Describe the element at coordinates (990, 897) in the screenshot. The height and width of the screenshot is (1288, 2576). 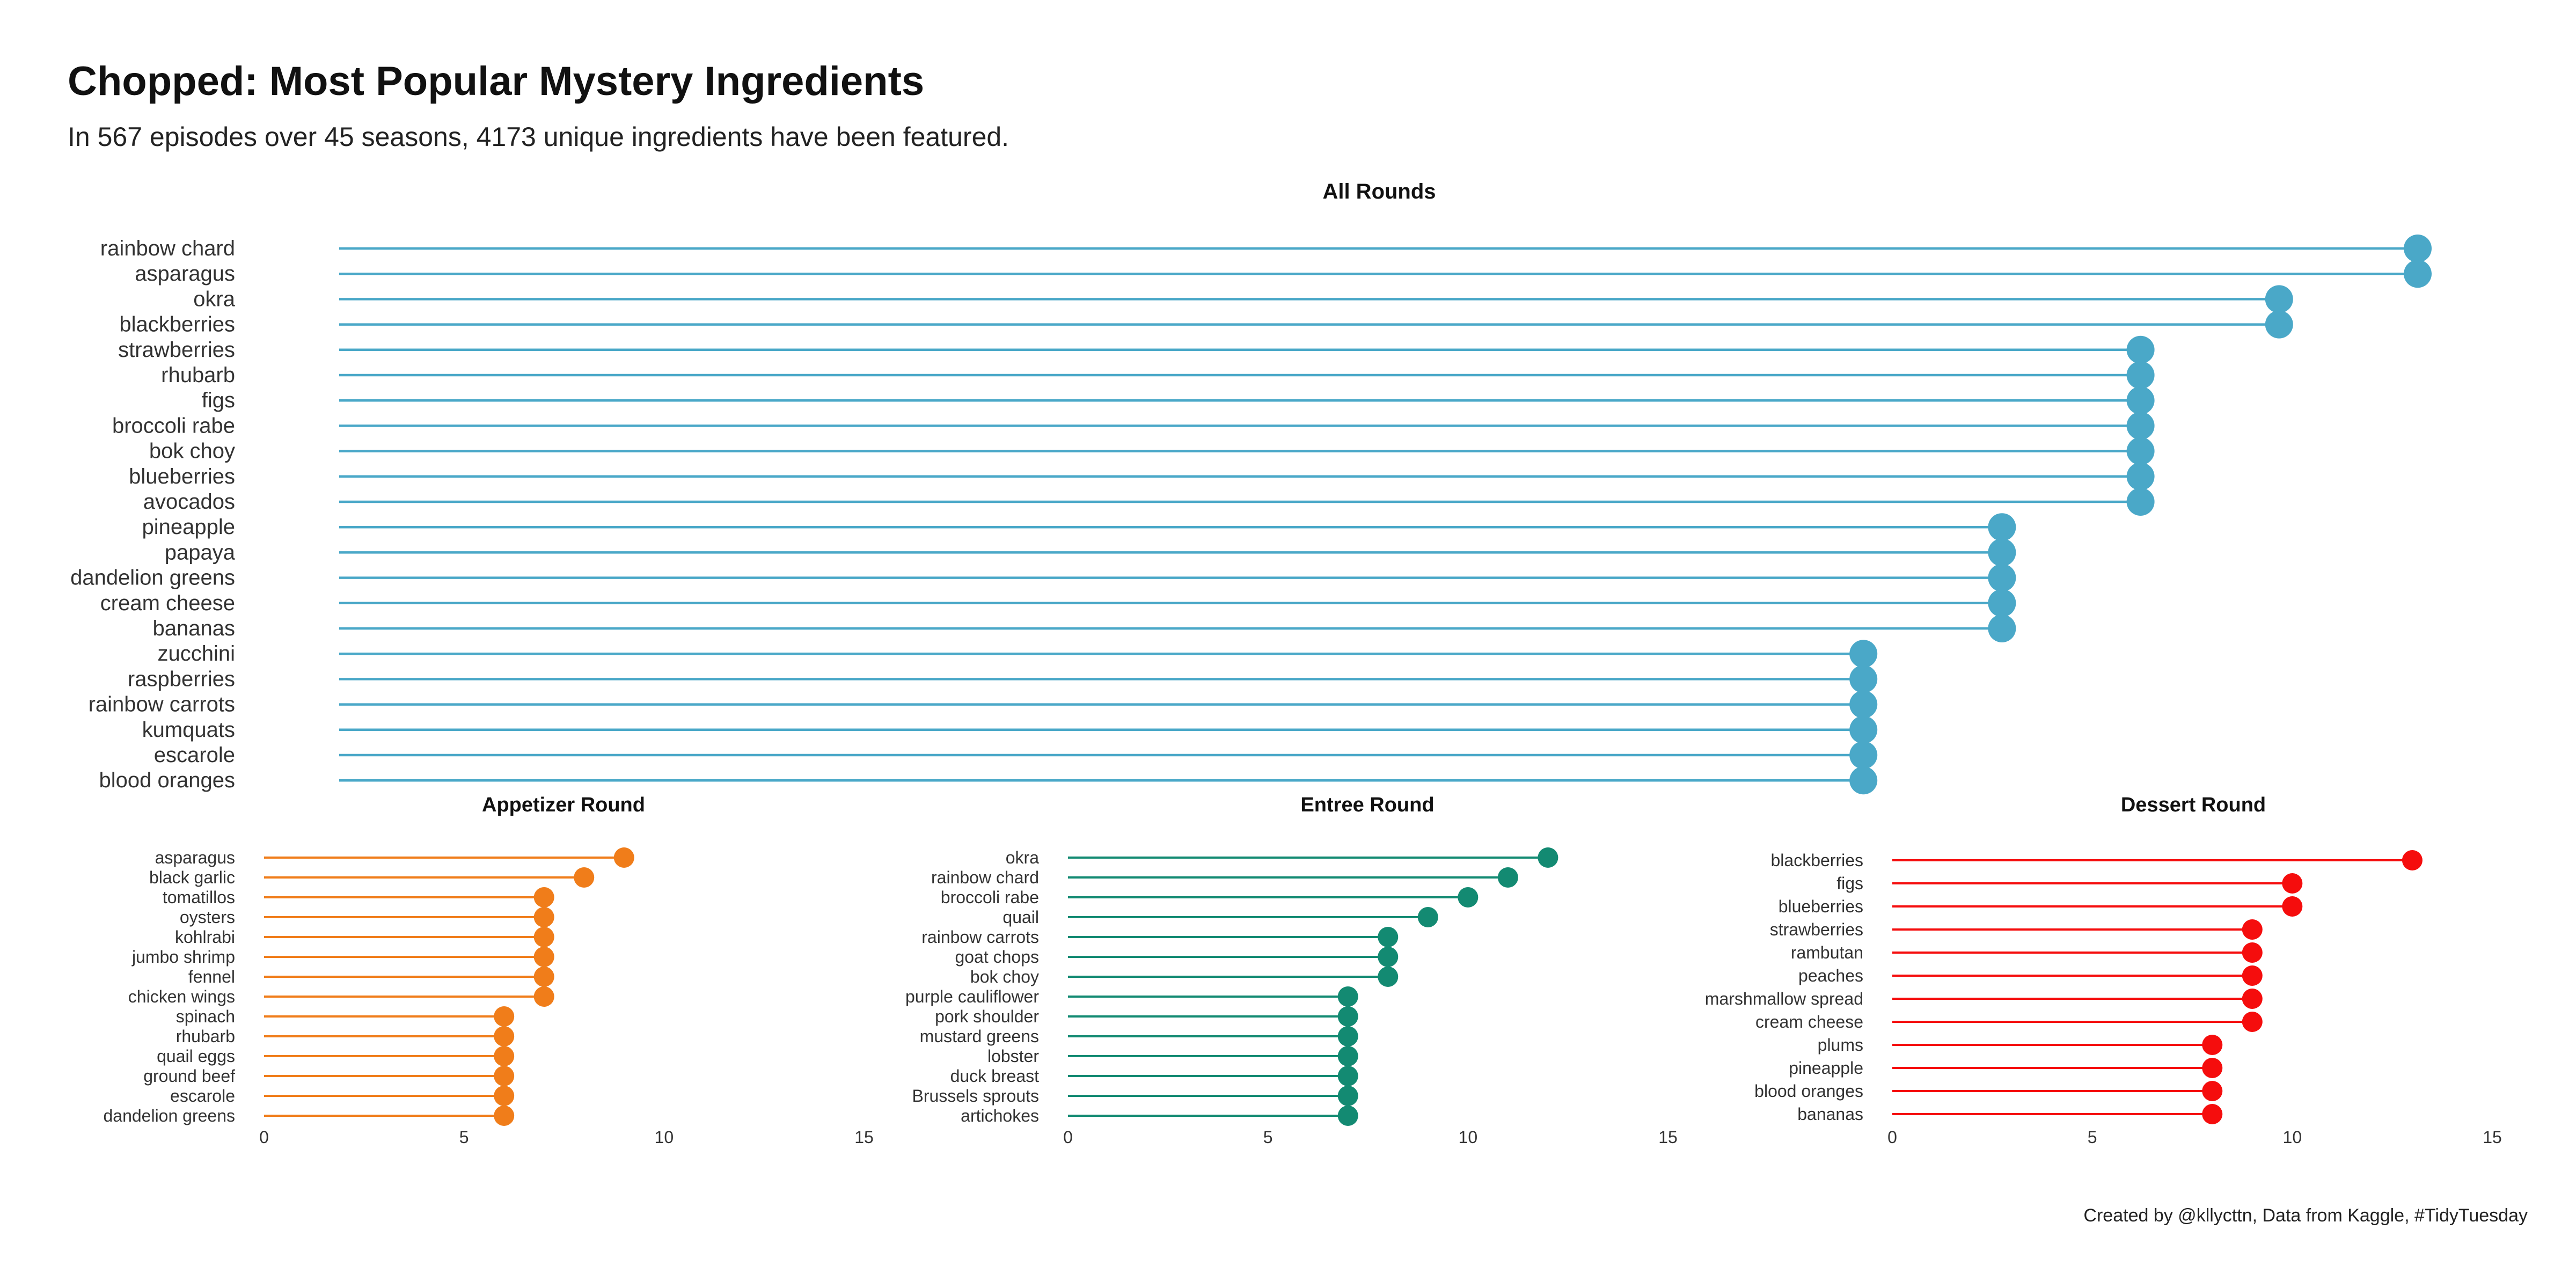
I see `entree-round-category-label: broccoli rabe` at that location.